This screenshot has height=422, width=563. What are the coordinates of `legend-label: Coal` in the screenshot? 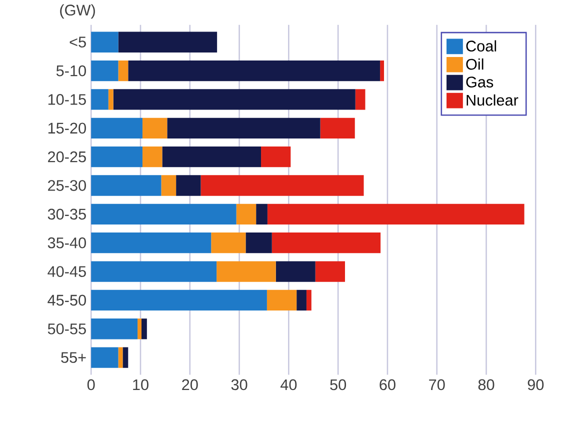 It's located at (481, 46).